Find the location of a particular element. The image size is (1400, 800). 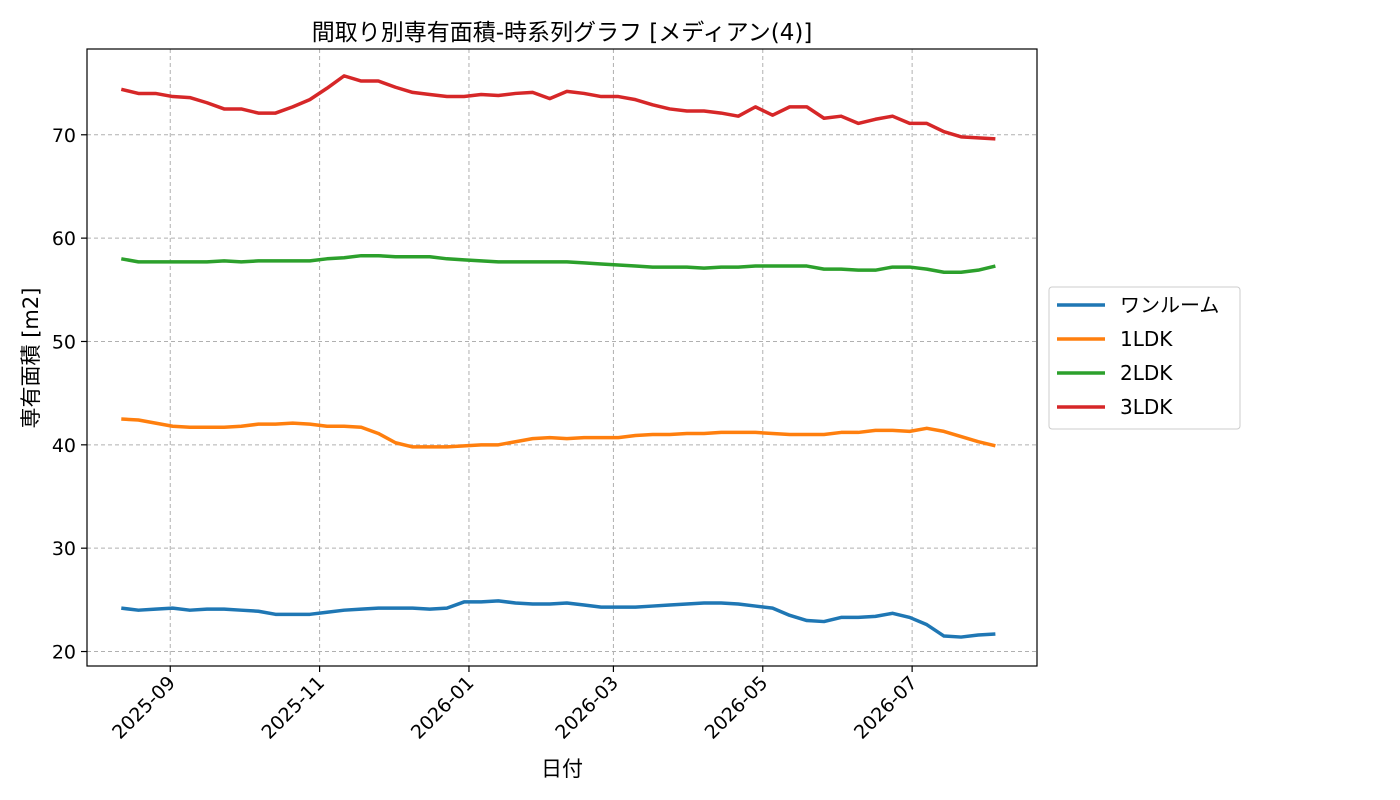

y-tick-label: 20 is located at coordinates (64, 653).